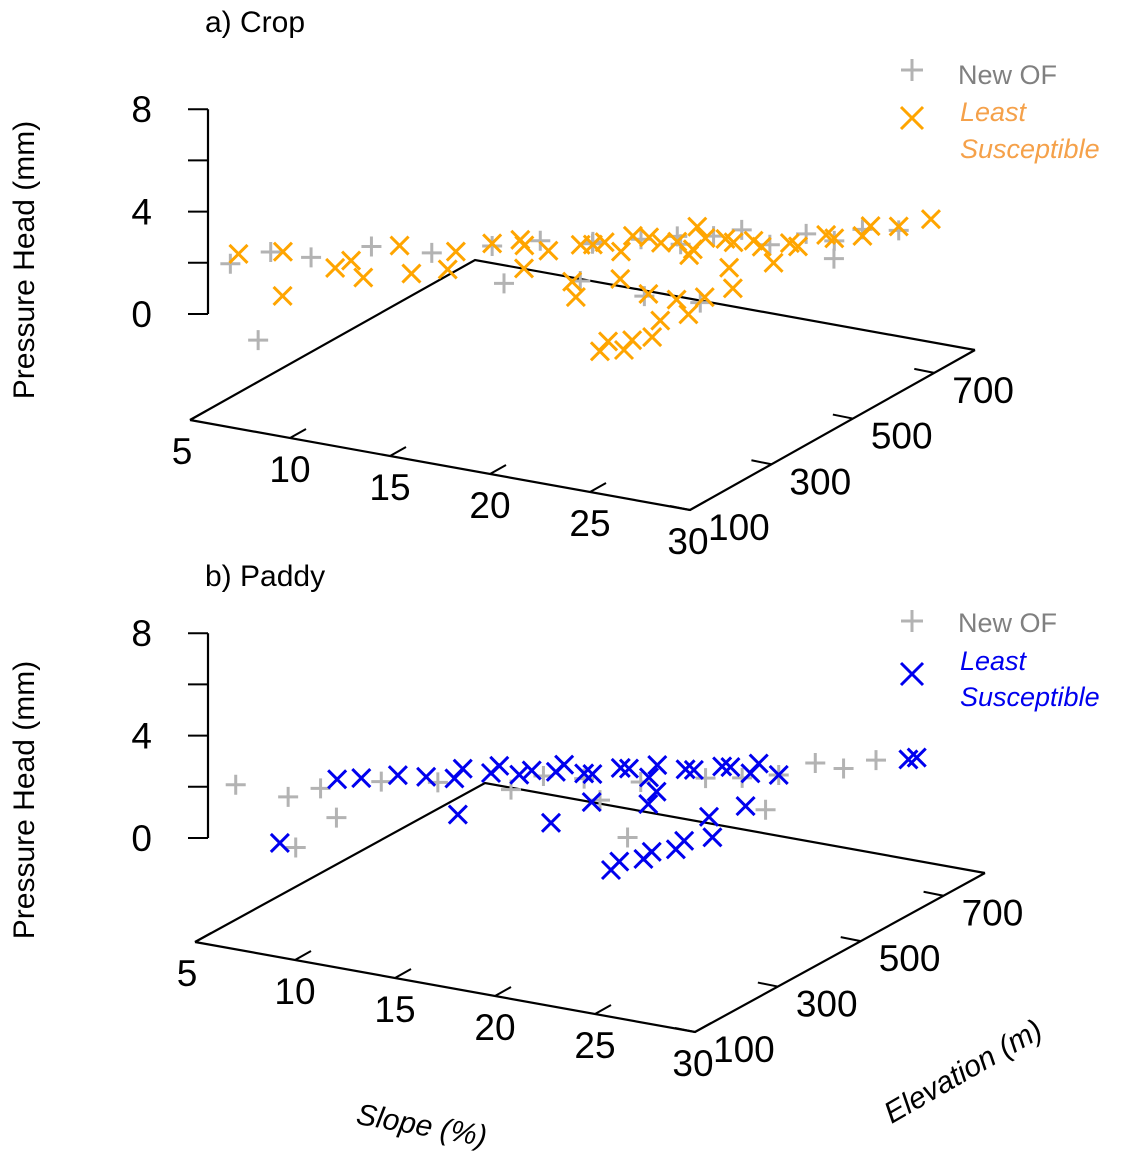  What do you see at coordinates (141, 633) in the screenshot?
I see `z-tick-label: 8` at bounding box center [141, 633].